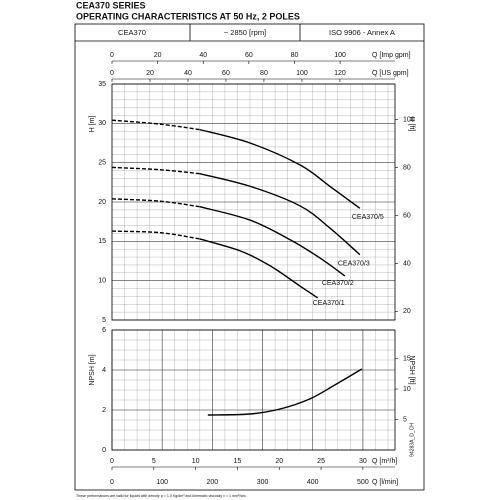 This screenshot has height=500, width=500. Describe the element at coordinates (102, 123) in the screenshot. I see `y-tick-label: 30` at that location.